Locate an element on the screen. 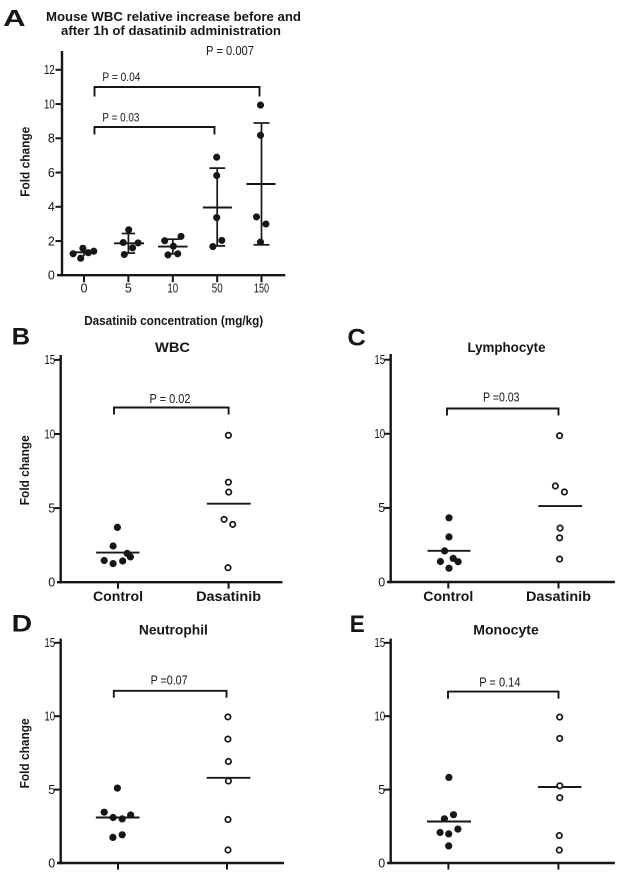 This screenshot has height=873, width=642. svg-text: P =0.07 is located at coordinates (169, 679).